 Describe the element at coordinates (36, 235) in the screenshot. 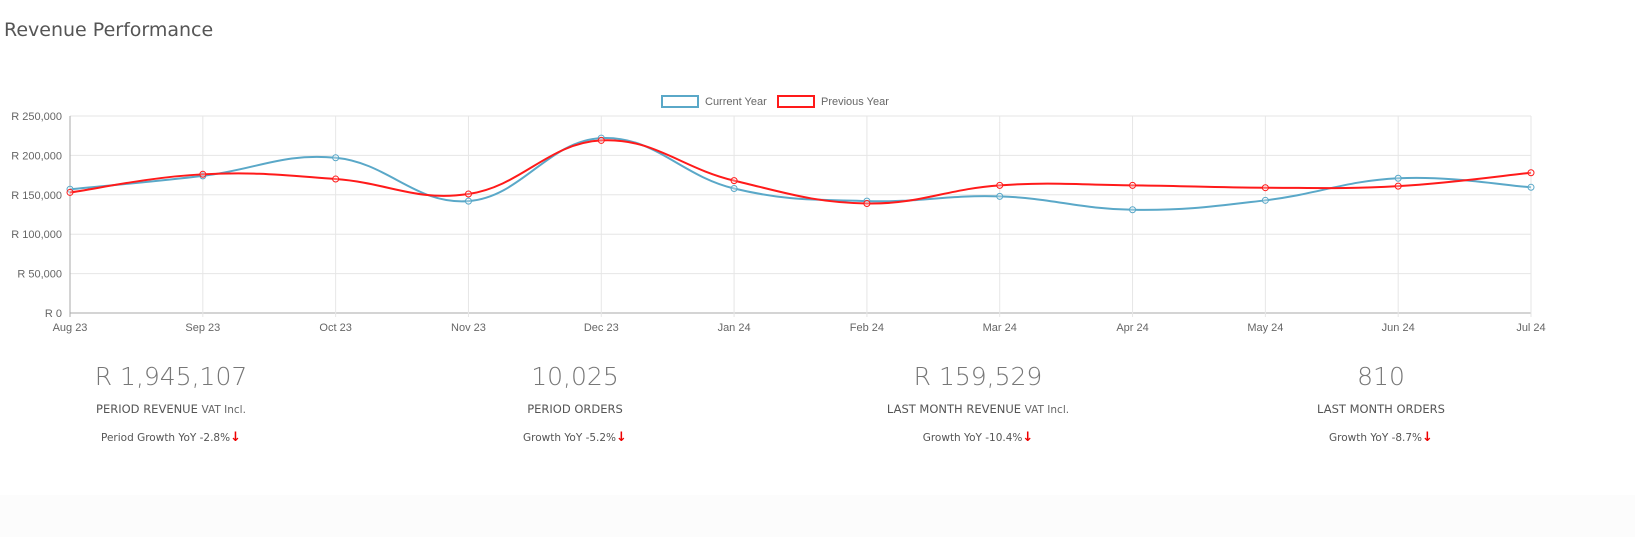

I see `y-tick-label: R 100,000` at that location.